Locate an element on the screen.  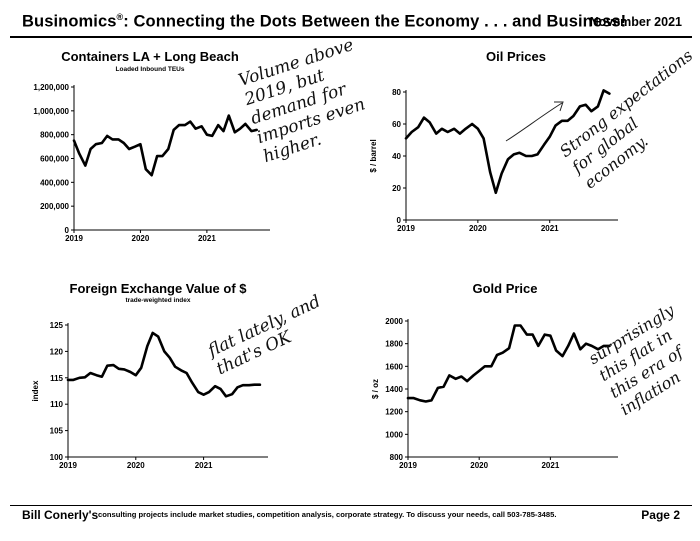
y-tick-label: 110 is located at coordinates (56, 404).